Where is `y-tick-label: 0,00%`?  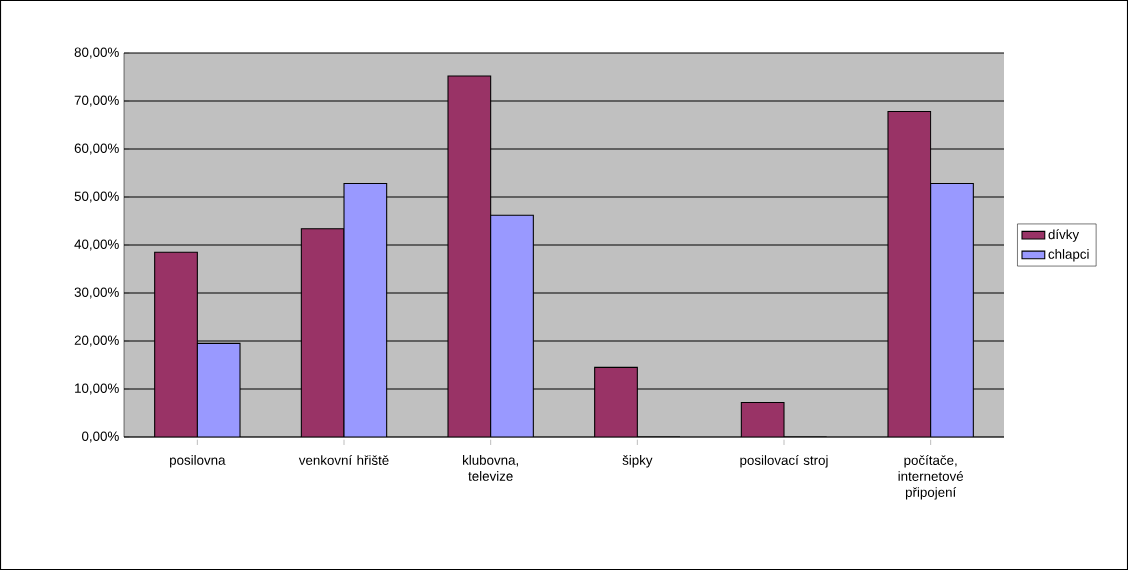
y-tick-label: 0,00% is located at coordinates (100, 437).